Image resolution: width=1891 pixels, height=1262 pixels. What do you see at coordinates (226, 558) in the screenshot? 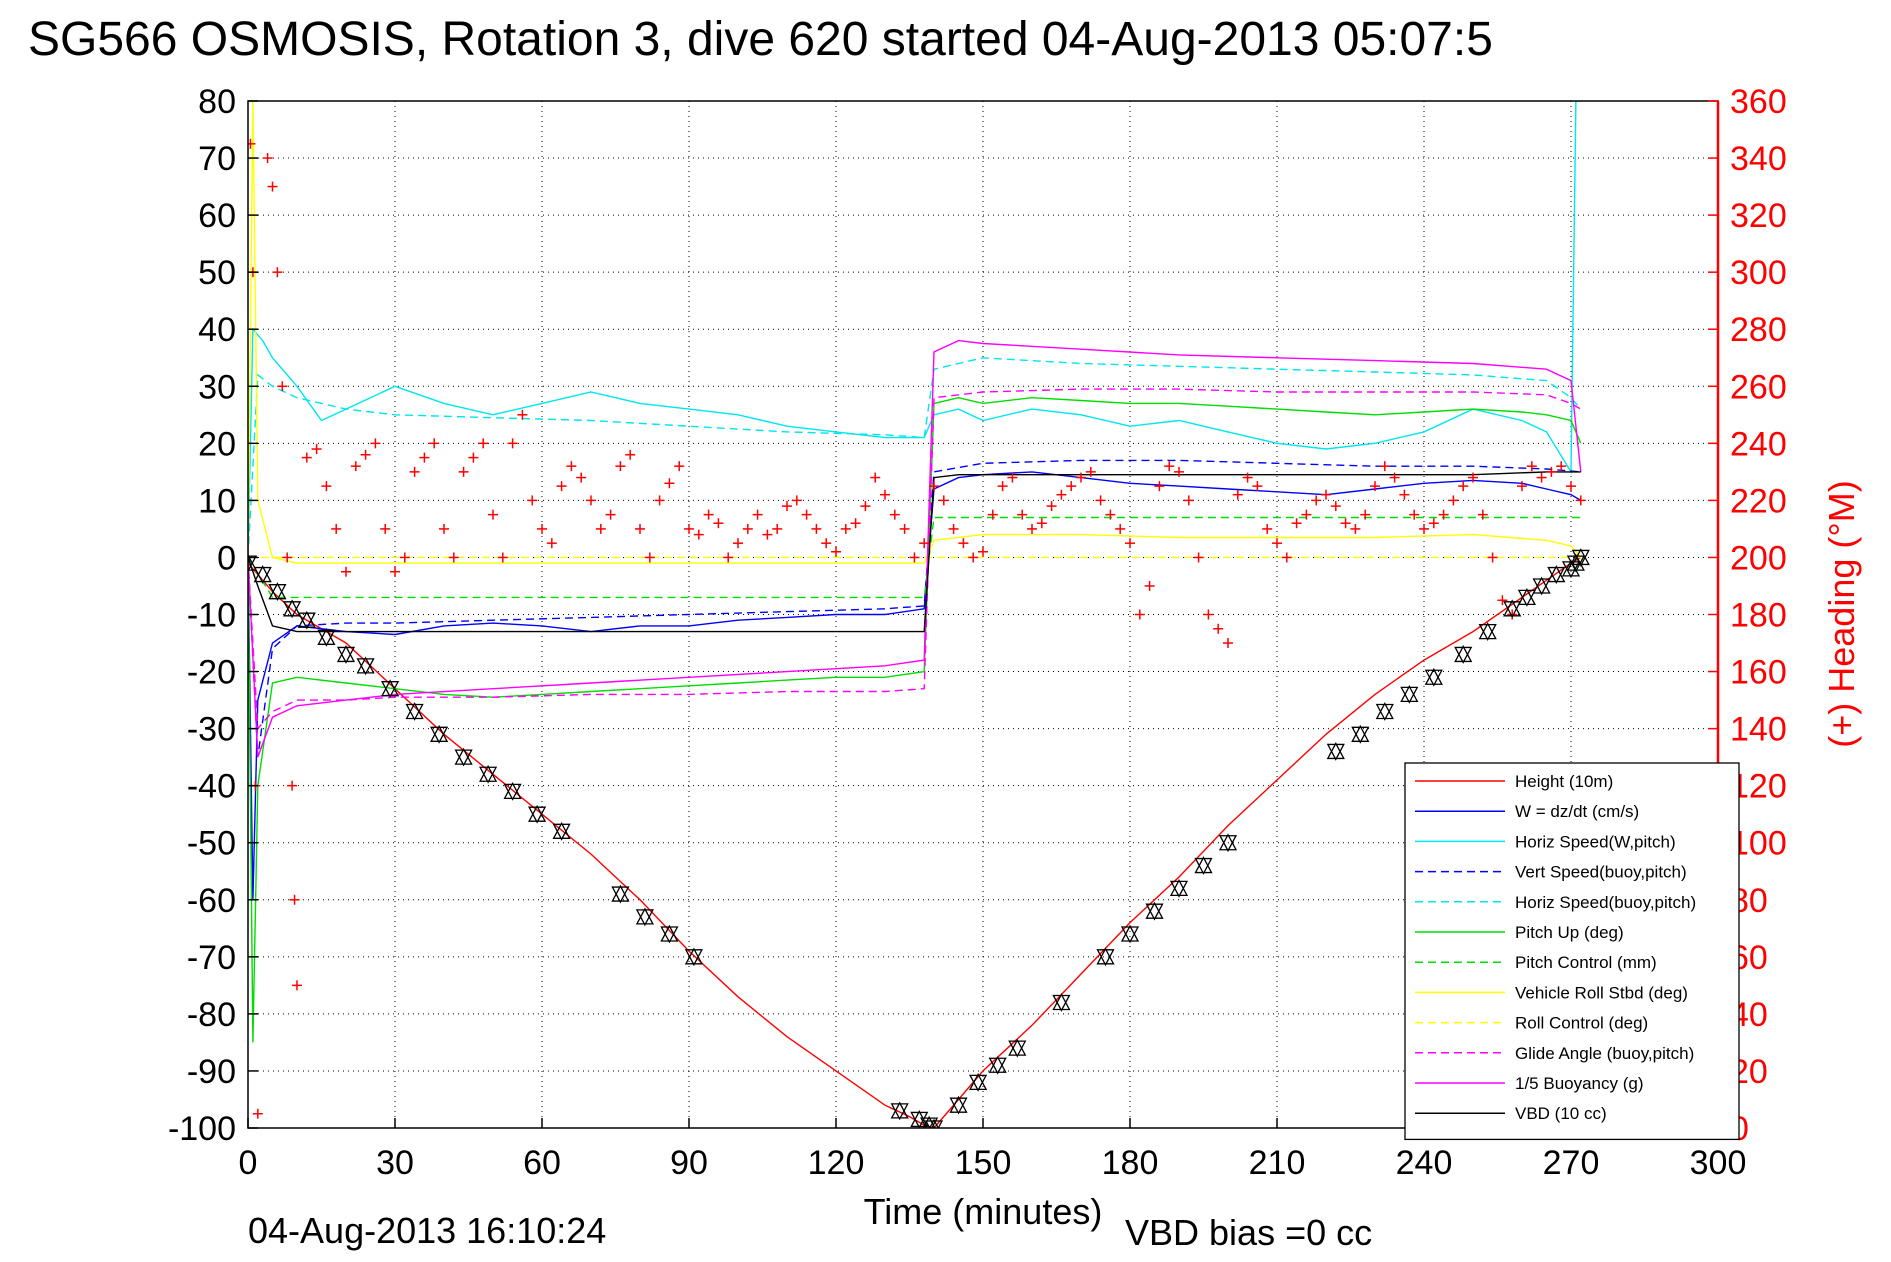
I see `y-tick-label: 0` at bounding box center [226, 558].